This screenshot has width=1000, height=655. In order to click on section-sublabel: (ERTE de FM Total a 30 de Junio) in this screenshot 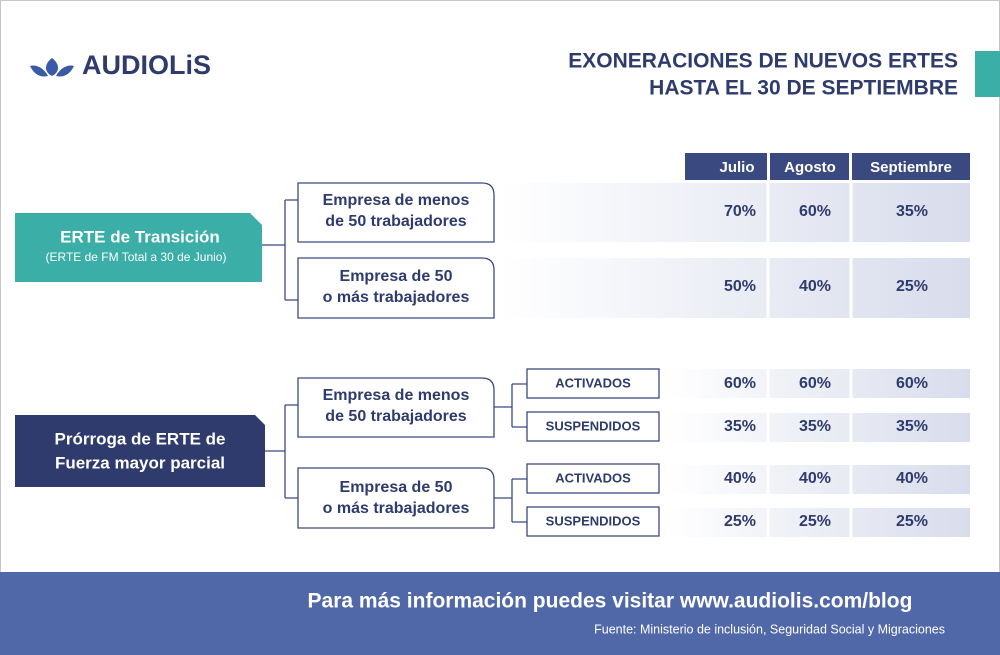, I will do `click(136, 257)`.